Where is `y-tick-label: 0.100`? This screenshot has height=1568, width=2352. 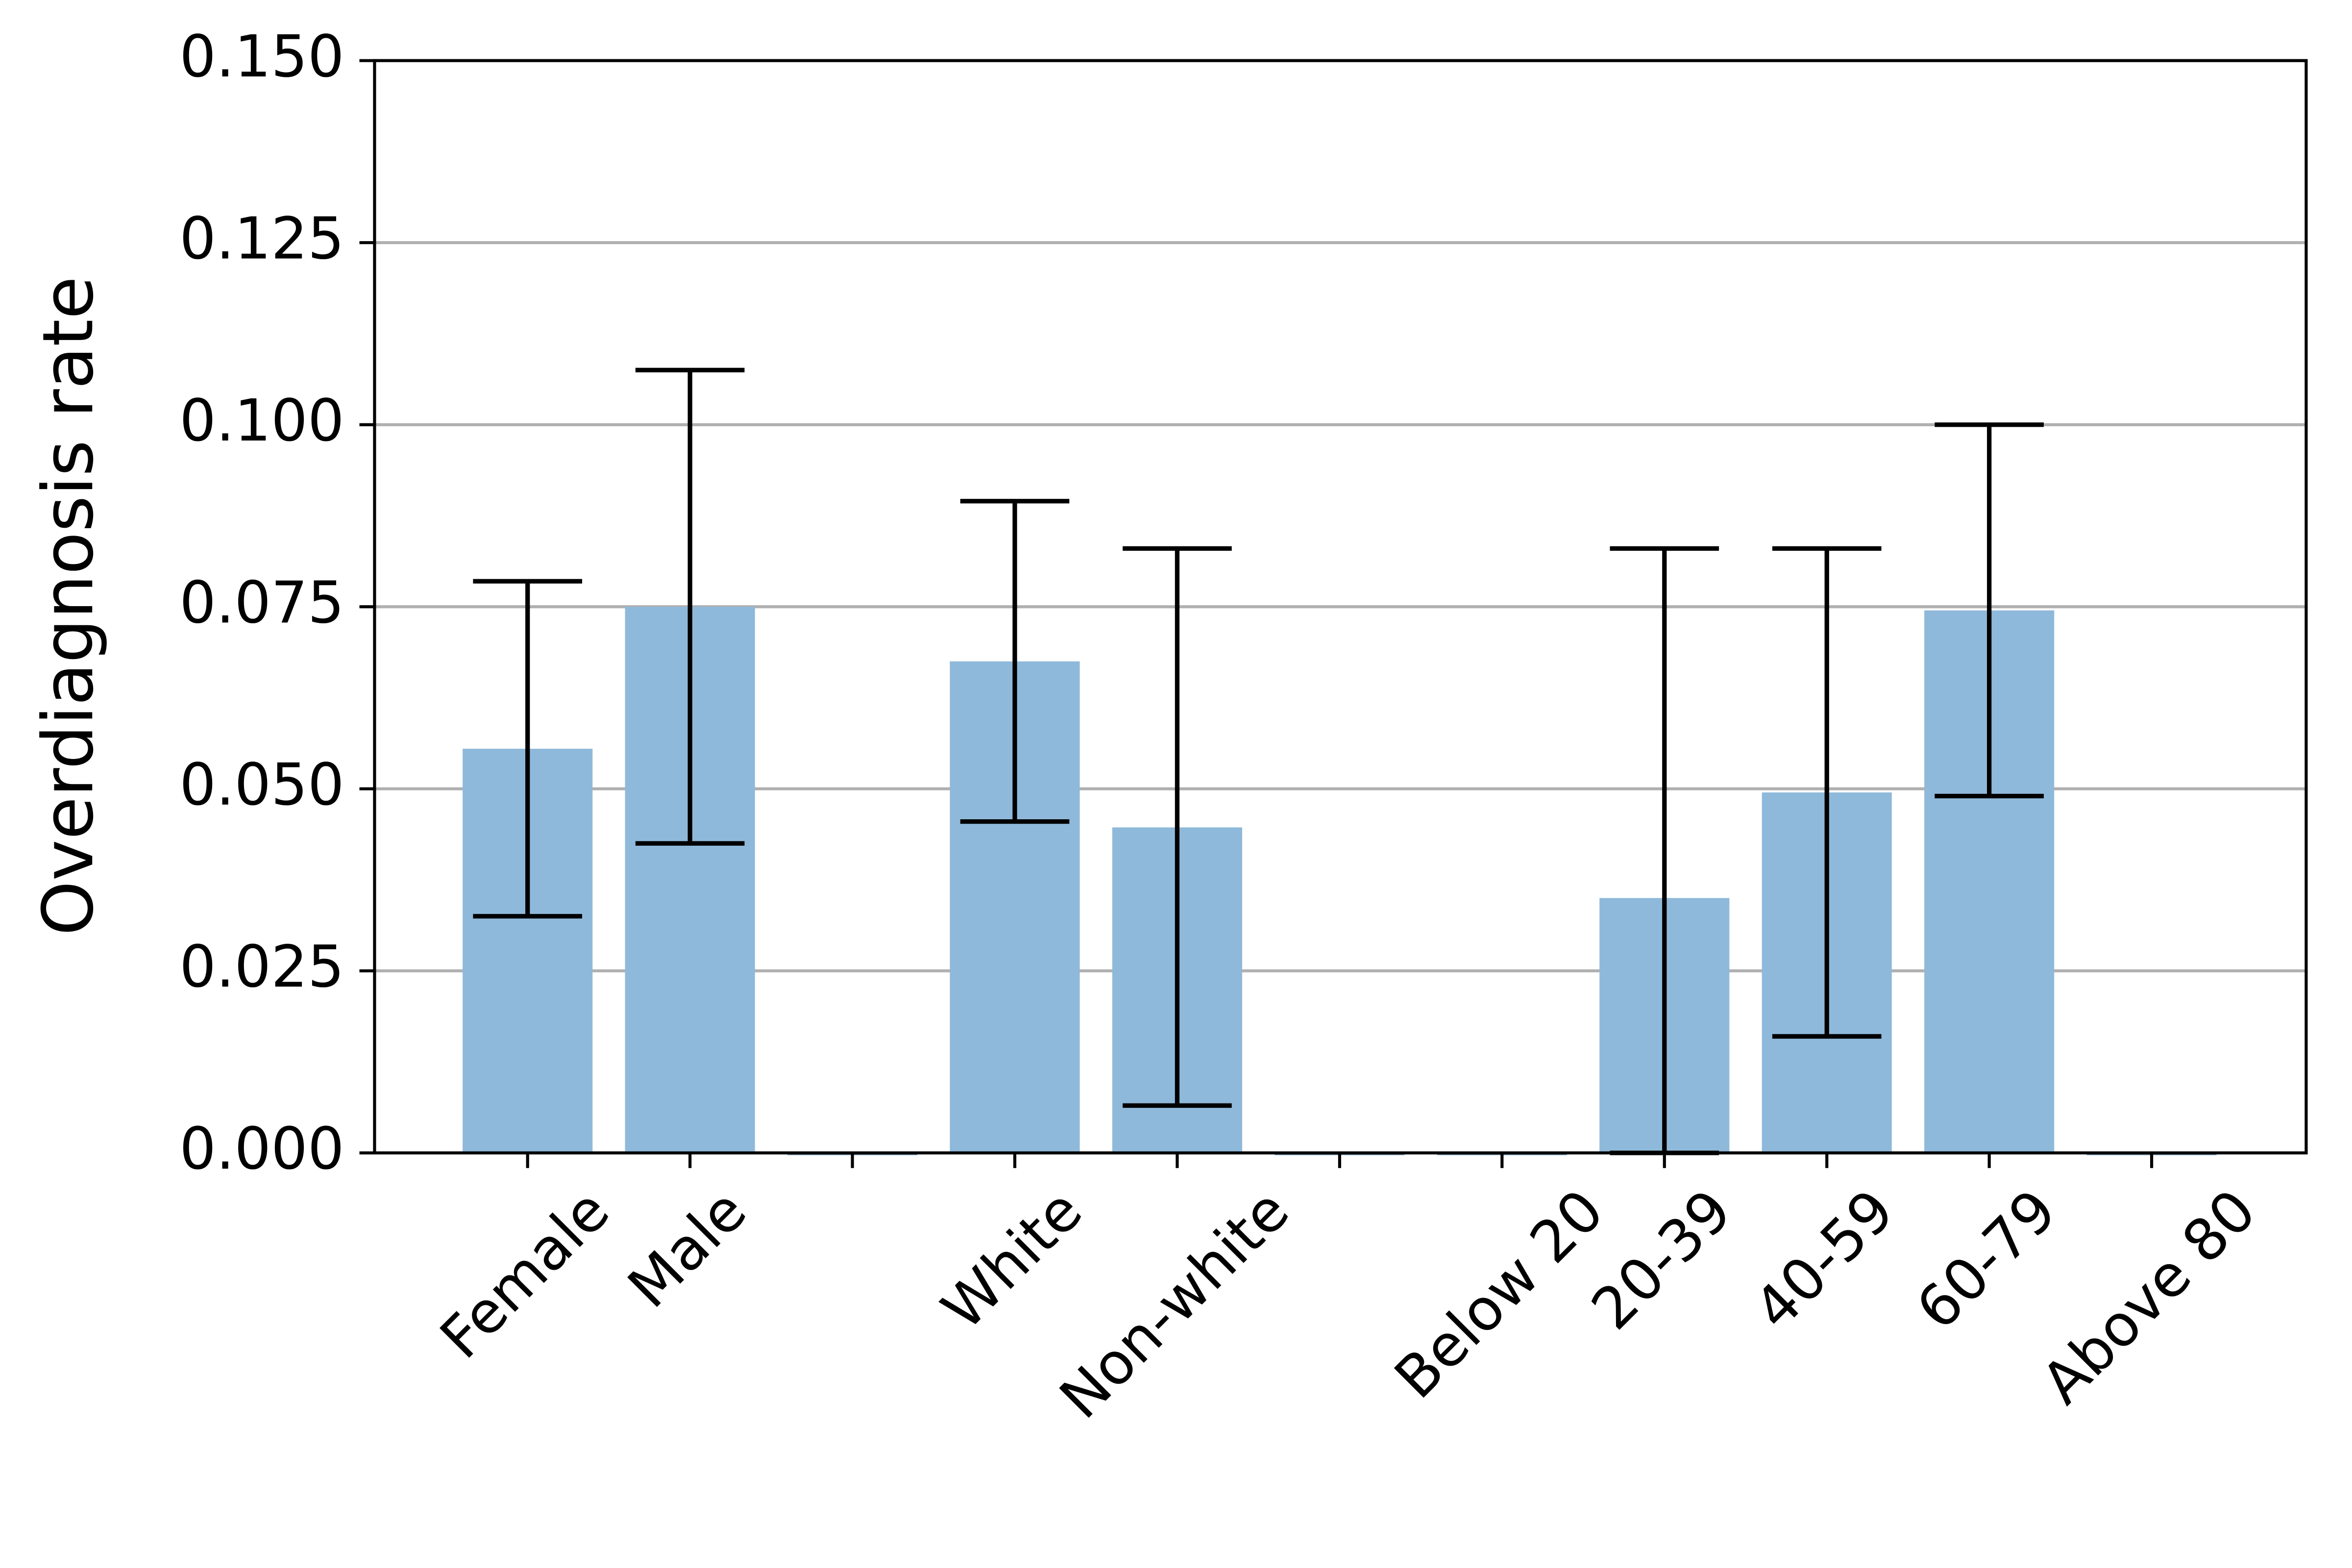
y-tick-label: 0.100 is located at coordinates (261, 420).